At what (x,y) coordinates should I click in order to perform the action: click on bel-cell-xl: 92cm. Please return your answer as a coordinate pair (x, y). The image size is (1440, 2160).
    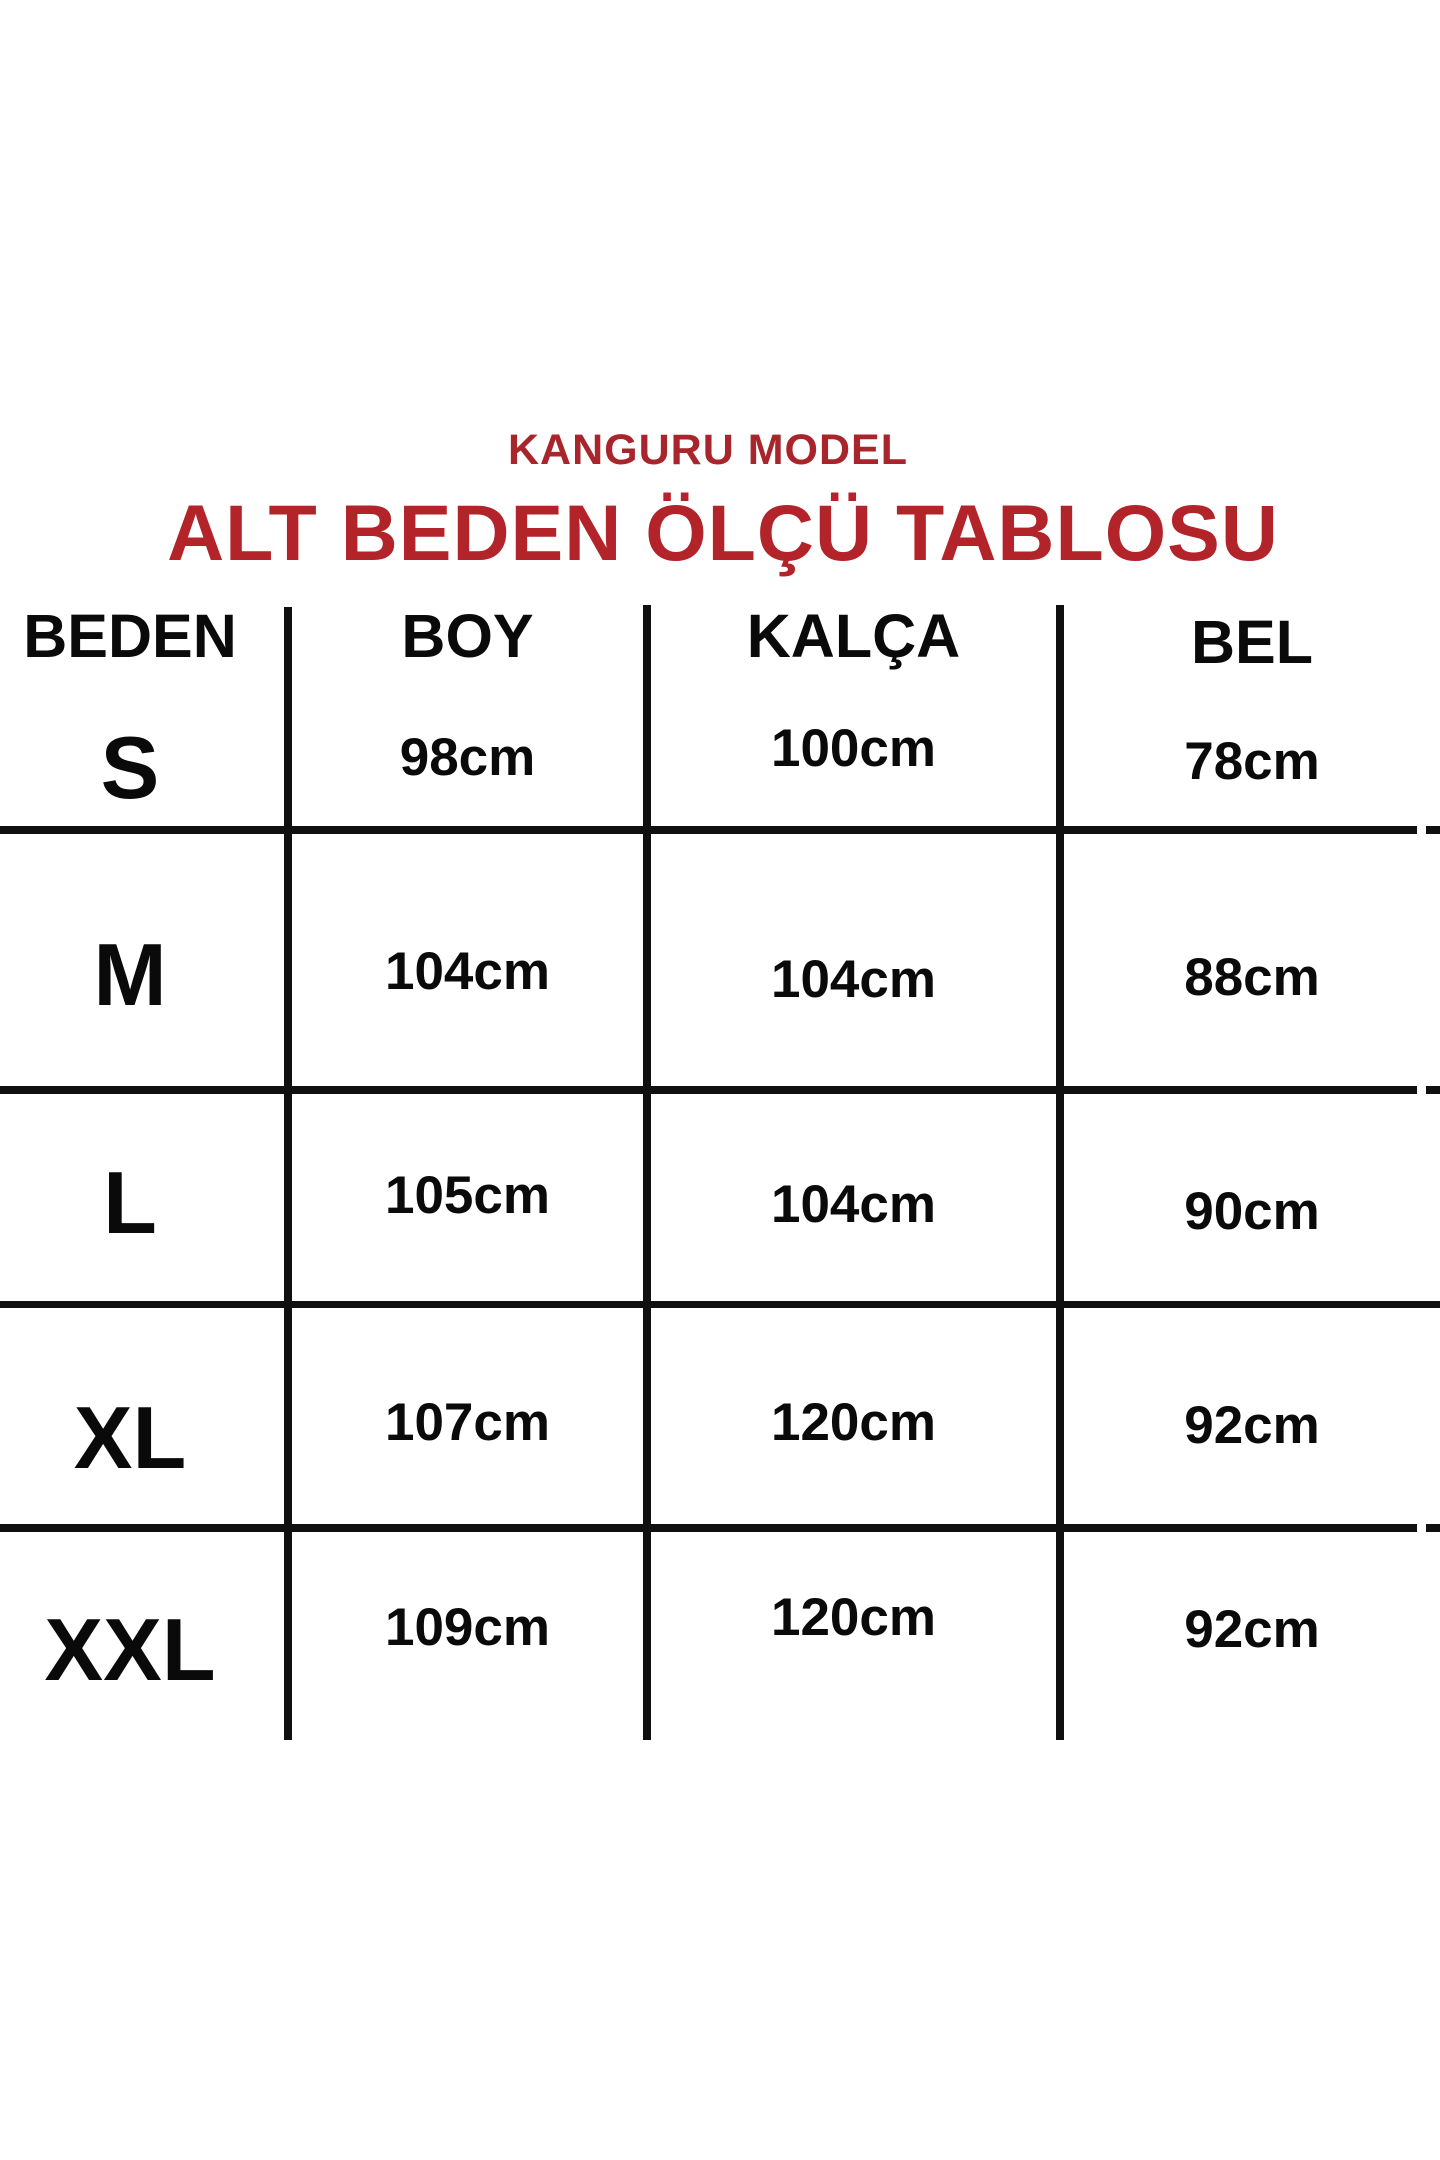
    Looking at the image, I should click on (1252, 1425).